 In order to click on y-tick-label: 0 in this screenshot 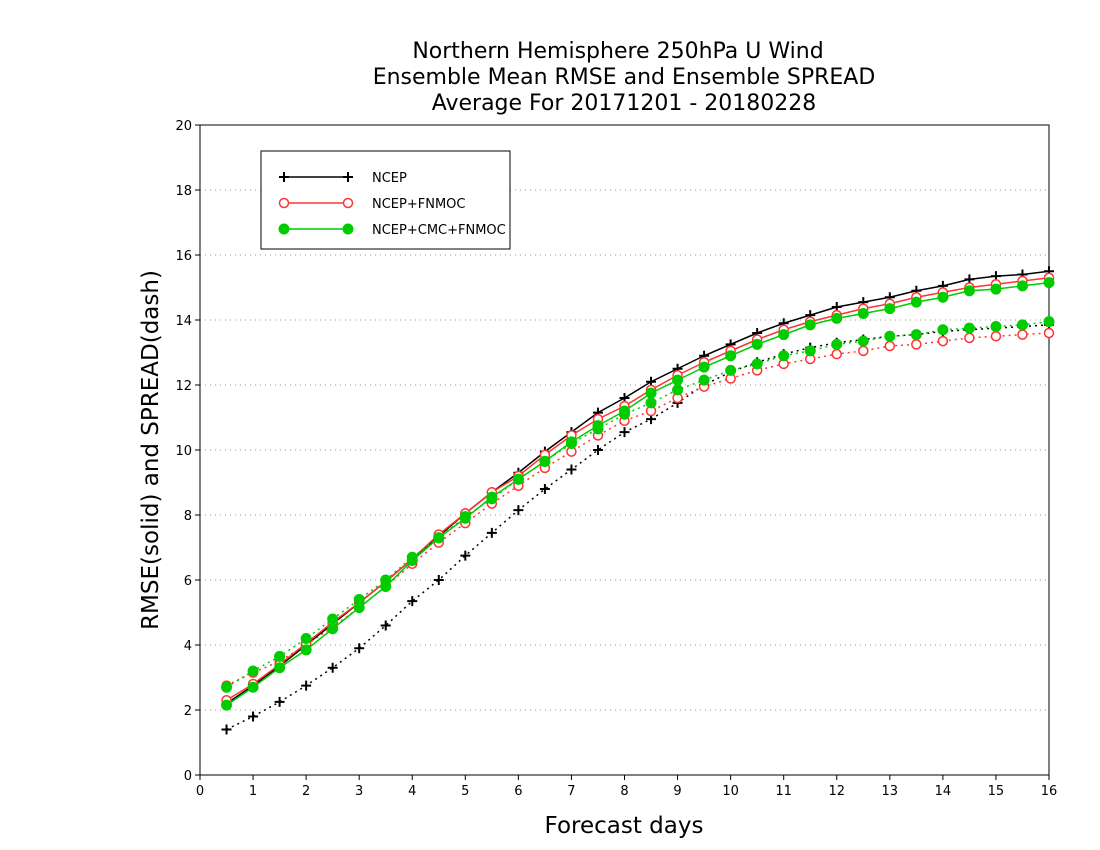, I will do `click(188, 776)`.